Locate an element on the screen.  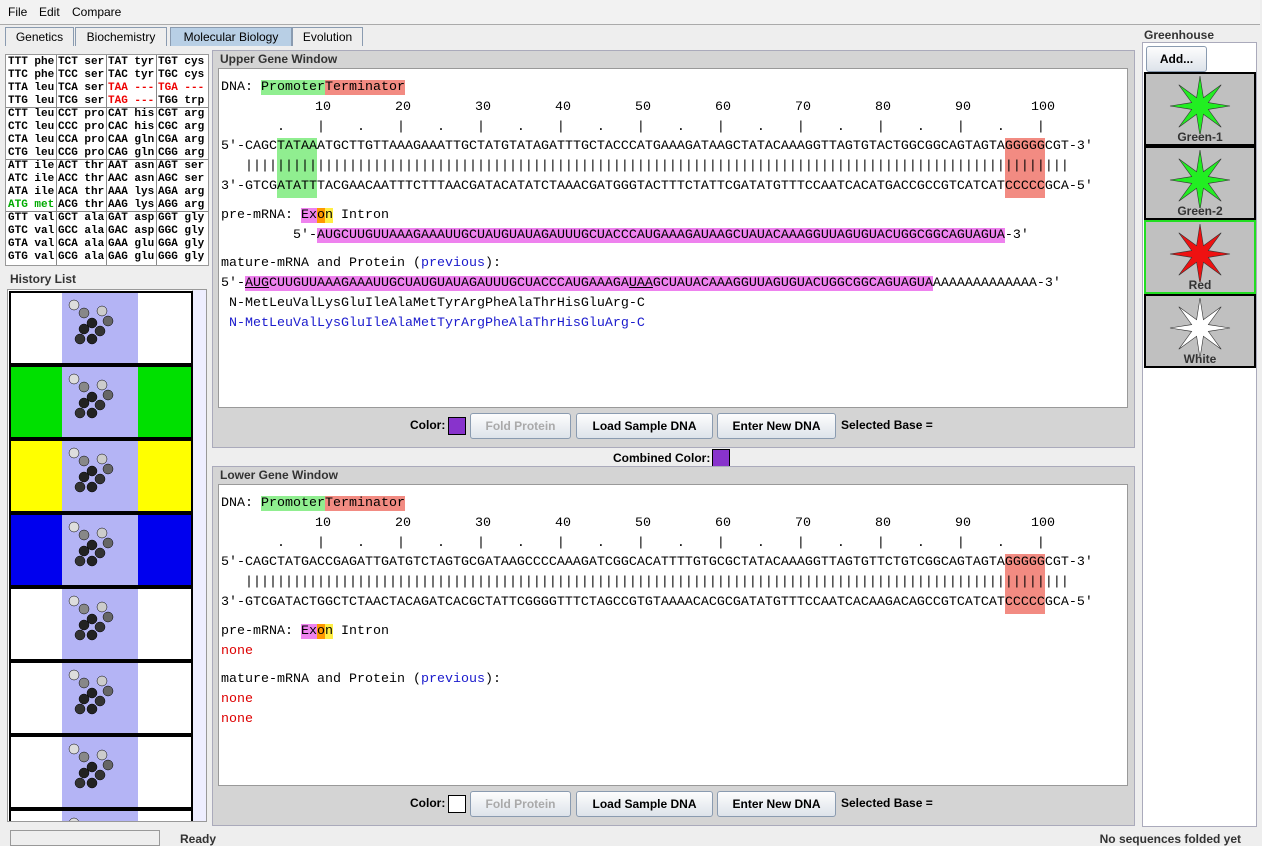
mrna-segment: -3' is located at coordinates (1016, 235).